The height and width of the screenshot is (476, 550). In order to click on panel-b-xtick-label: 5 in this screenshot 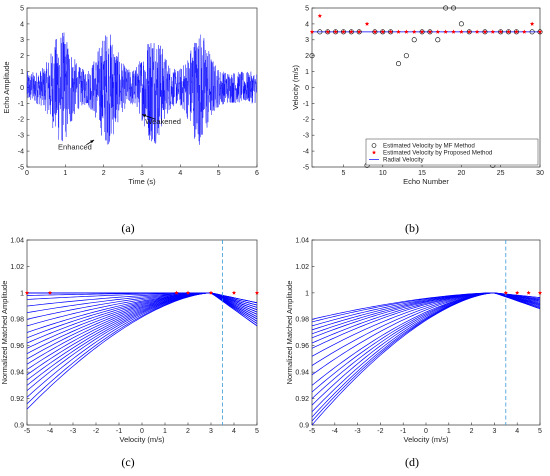, I will do `click(343, 173)`.